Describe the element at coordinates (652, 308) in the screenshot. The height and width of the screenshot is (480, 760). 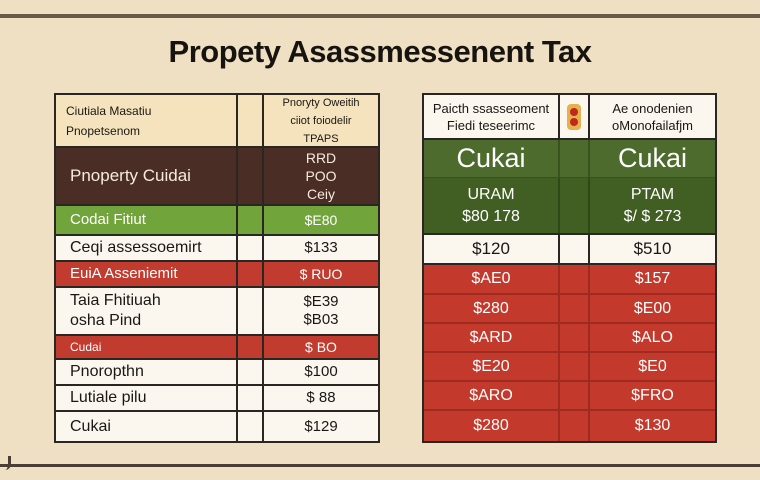
I see `row-value: $E00` at that location.